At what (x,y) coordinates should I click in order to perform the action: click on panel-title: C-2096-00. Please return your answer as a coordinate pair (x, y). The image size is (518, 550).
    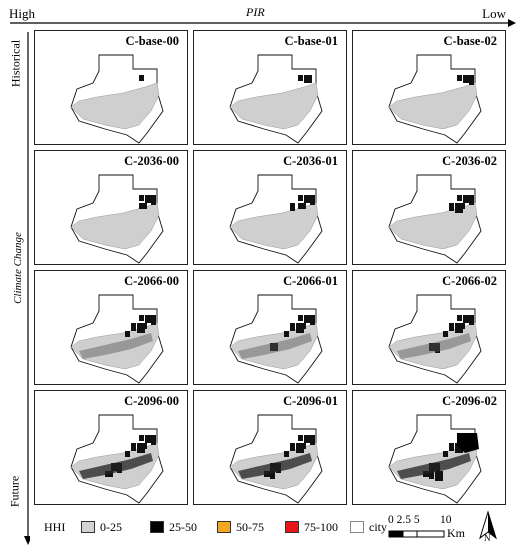
    Looking at the image, I should click on (151, 401).